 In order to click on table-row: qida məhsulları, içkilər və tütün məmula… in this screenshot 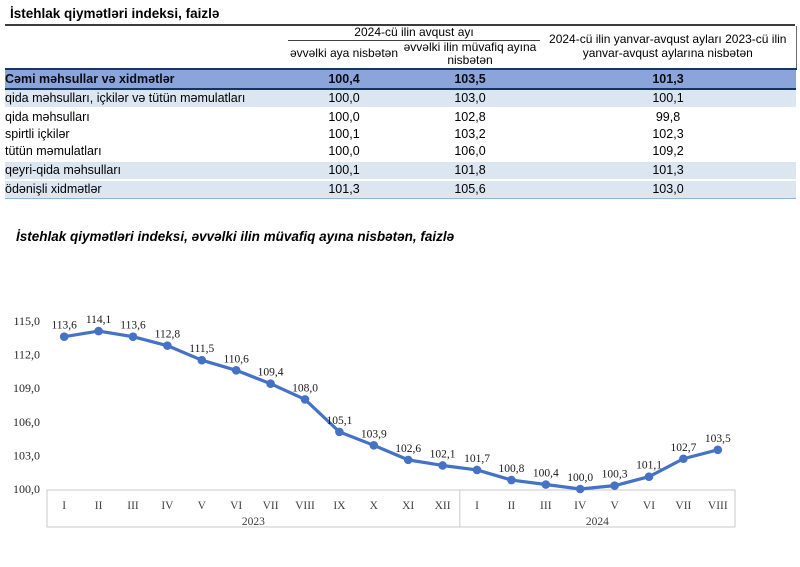, I will do `click(400, 98)`.